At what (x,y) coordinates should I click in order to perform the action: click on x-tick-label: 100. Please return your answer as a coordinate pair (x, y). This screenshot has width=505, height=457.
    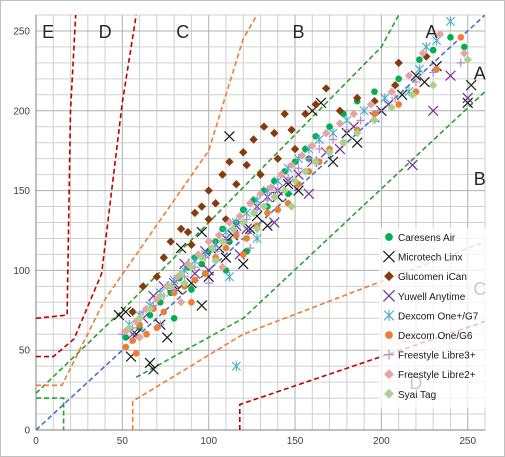
    Looking at the image, I should click on (208, 441).